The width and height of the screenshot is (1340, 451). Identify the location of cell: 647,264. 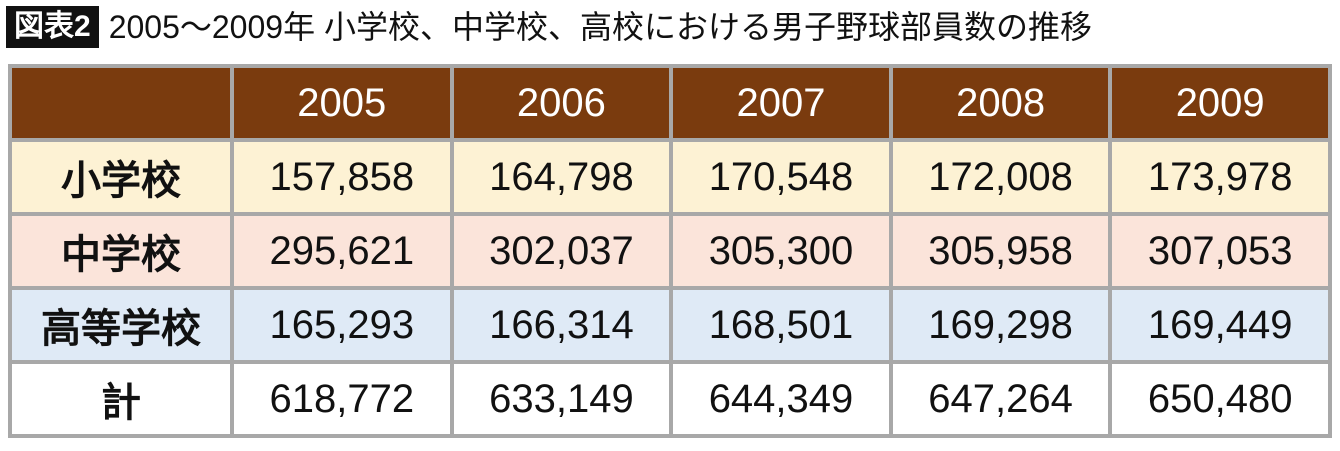
(1000, 399).